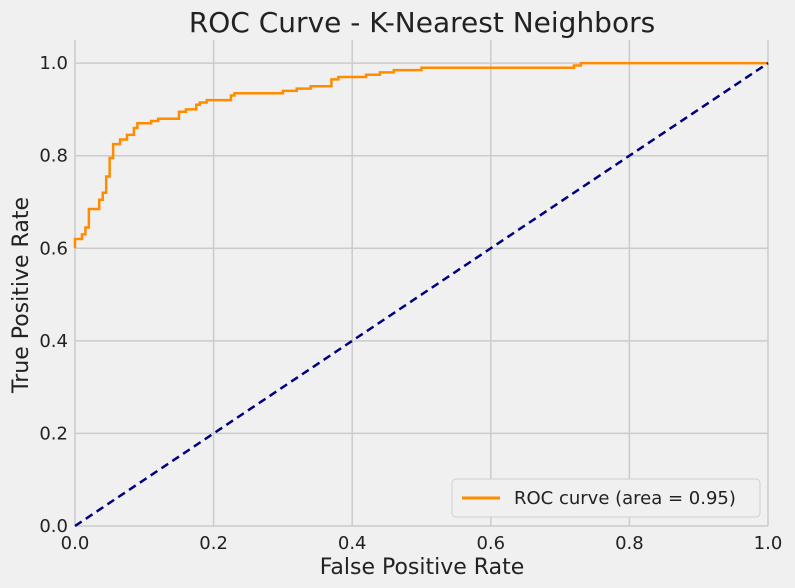 The height and width of the screenshot is (588, 795). What do you see at coordinates (352, 543) in the screenshot?
I see `x-tick-label: 0.4` at bounding box center [352, 543].